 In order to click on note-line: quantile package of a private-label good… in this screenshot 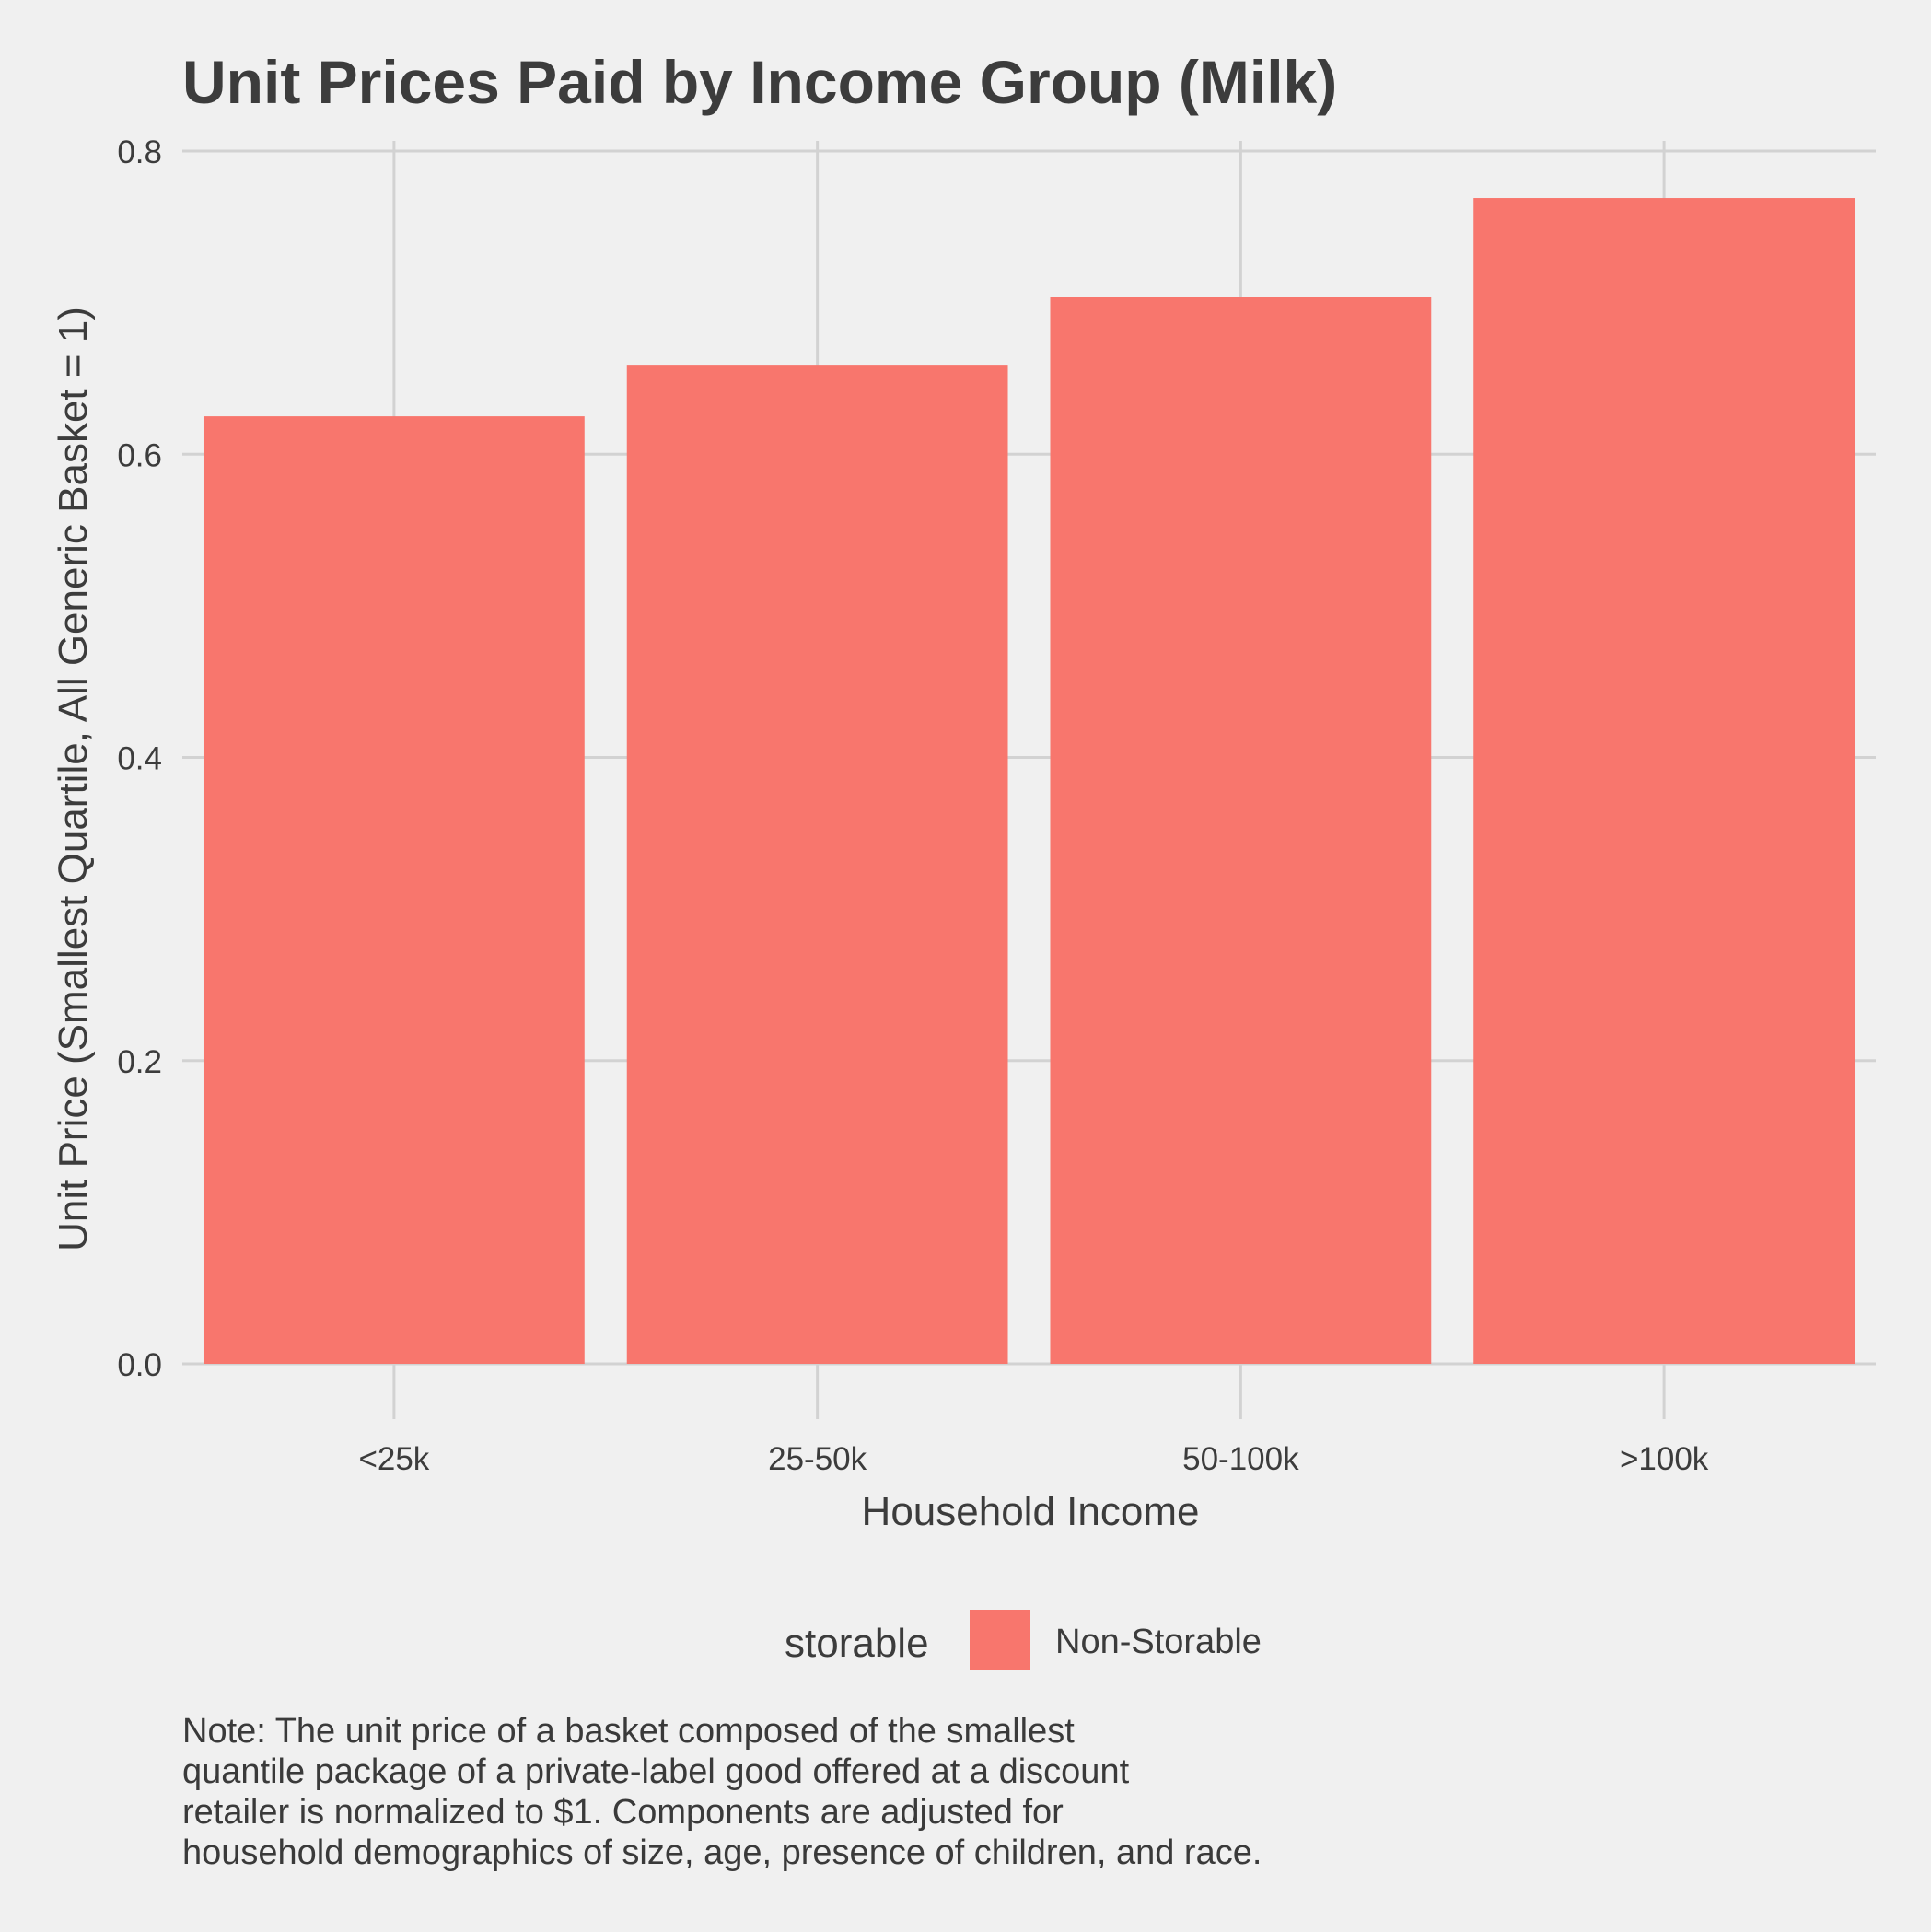, I will do `click(656, 1771)`.